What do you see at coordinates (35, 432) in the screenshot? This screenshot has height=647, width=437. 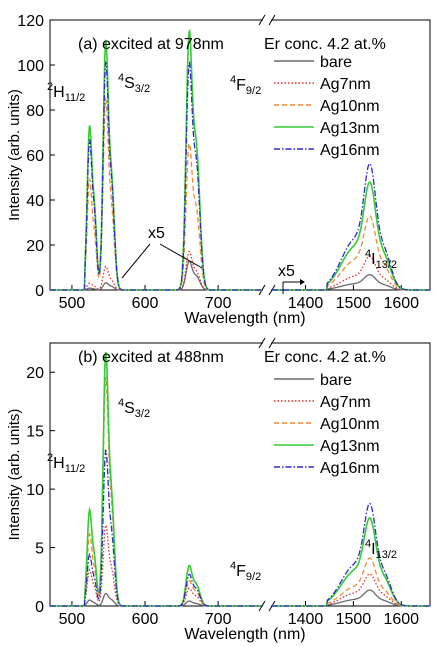 I see `y-tick-label: 15` at bounding box center [35, 432].